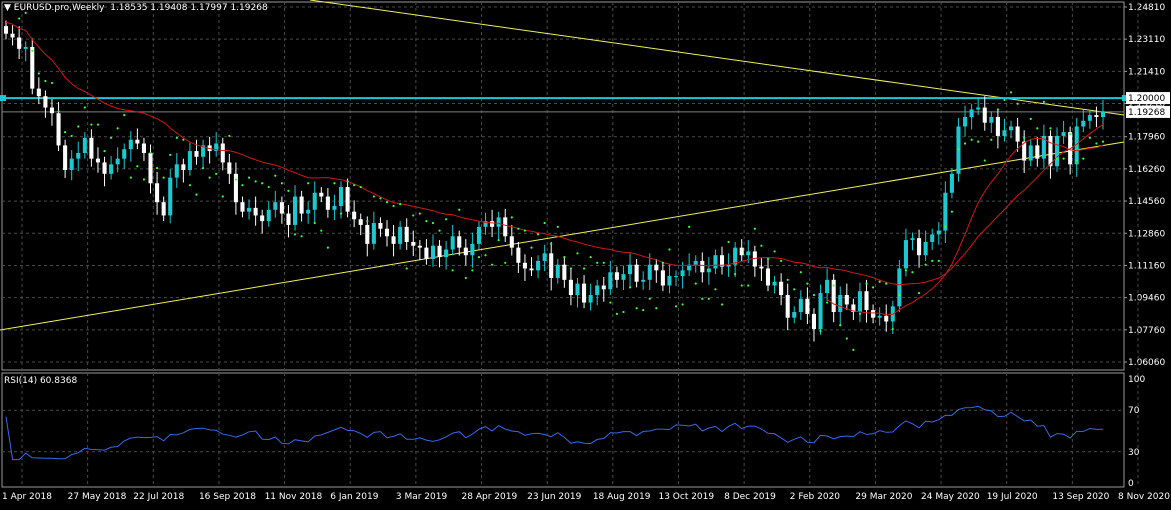 Image resolution: width=1171 pixels, height=510 pixels. I want to click on y-tick-label: 1.06060, so click(1146, 363).